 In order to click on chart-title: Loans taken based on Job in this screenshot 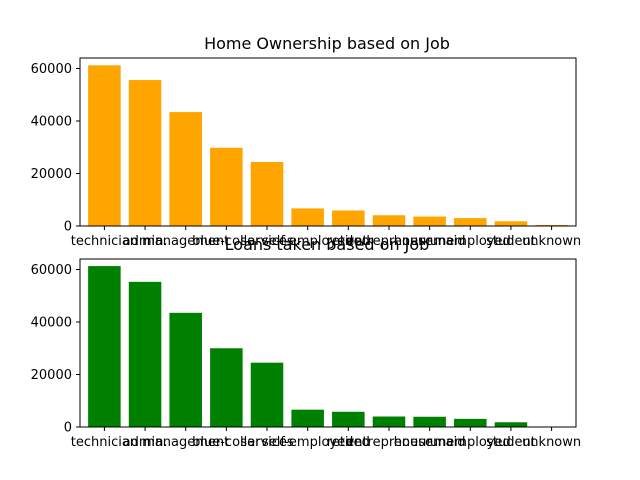, I will do `click(327, 244)`.